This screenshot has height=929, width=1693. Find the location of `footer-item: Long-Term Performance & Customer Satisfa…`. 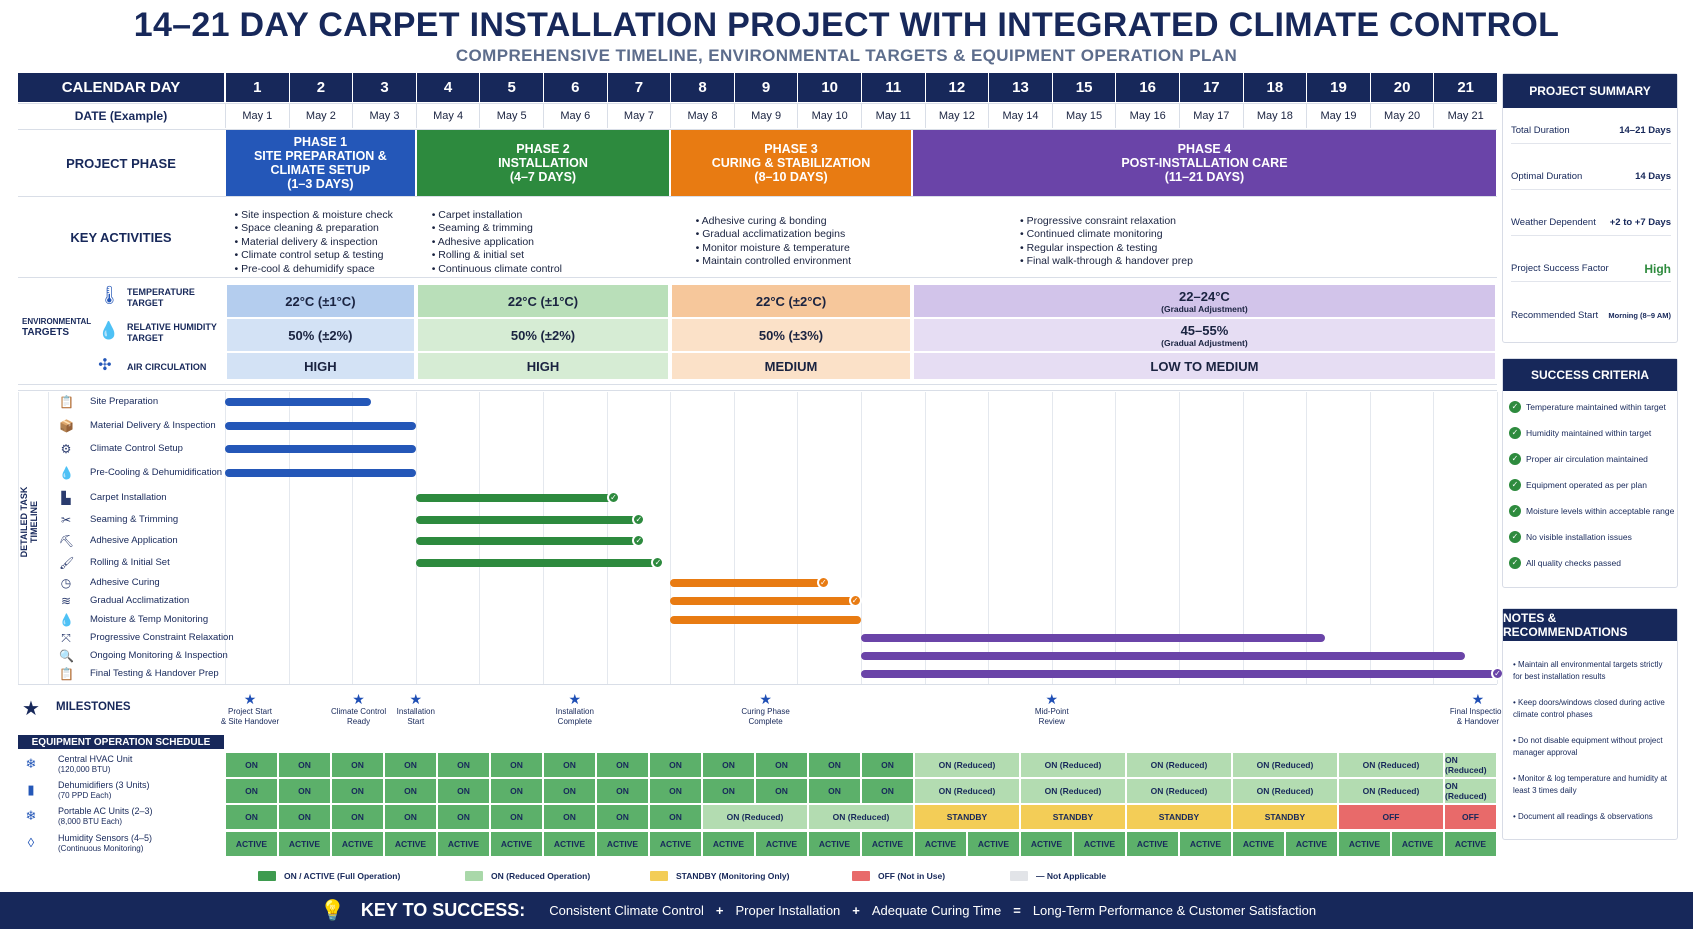

footer-item: Long-Term Performance & Customer Satisfa… is located at coordinates (1174, 910).